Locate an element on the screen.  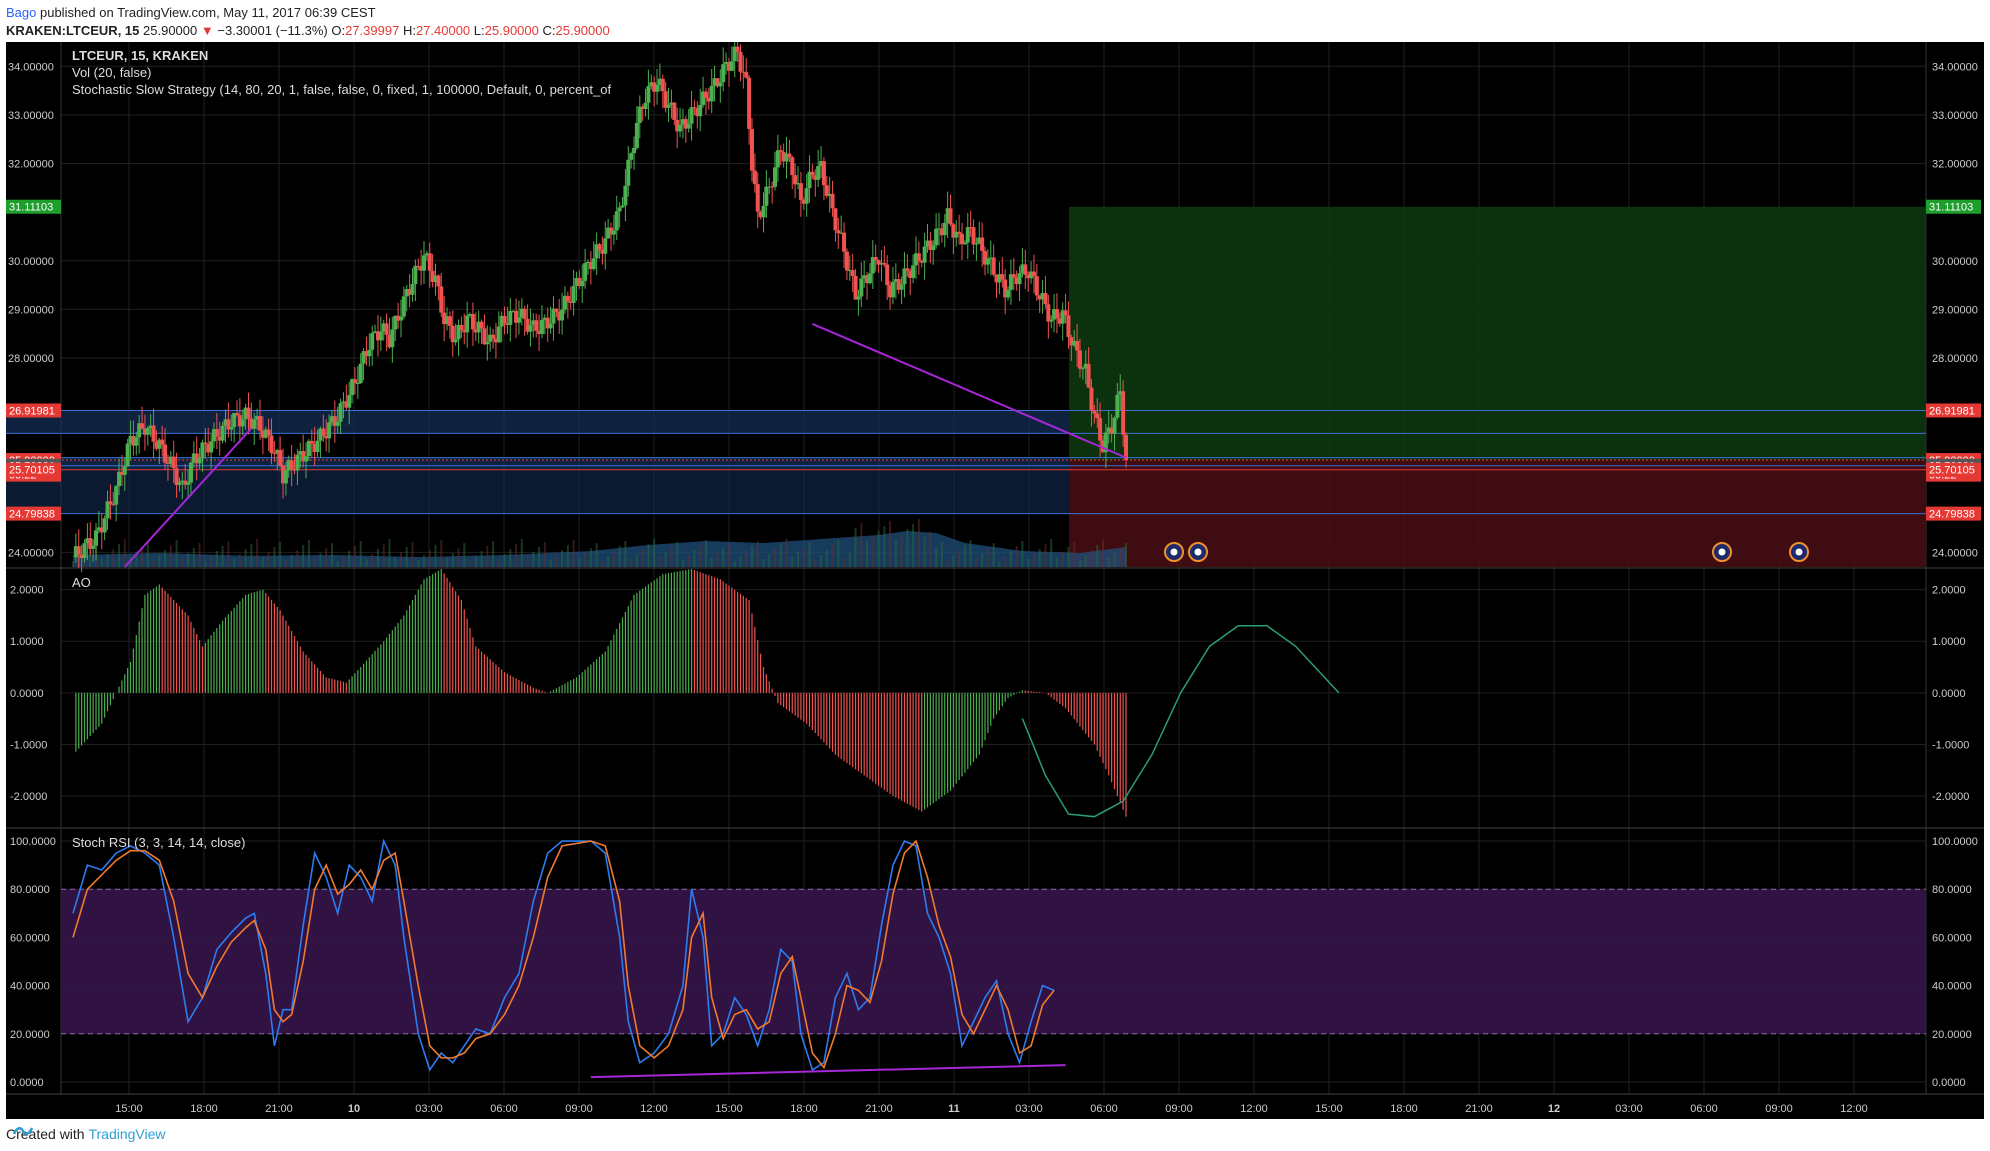
y-tick-right: 30.00000 is located at coordinates (1955, 262).